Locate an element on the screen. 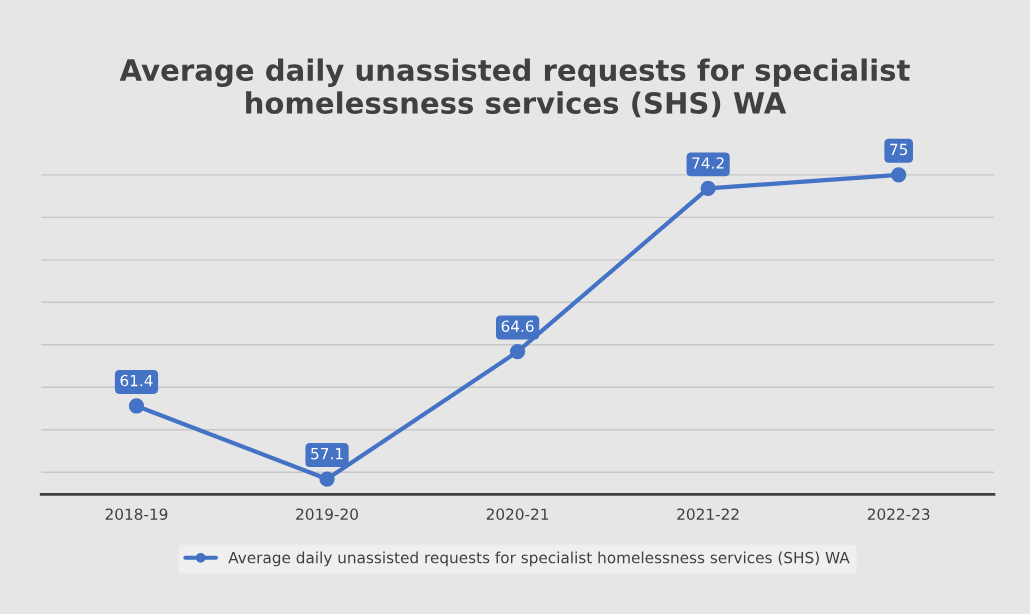 Image resolution: width=1030 pixels, height=614 pixels. data-label: 64.6 is located at coordinates (517, 326).